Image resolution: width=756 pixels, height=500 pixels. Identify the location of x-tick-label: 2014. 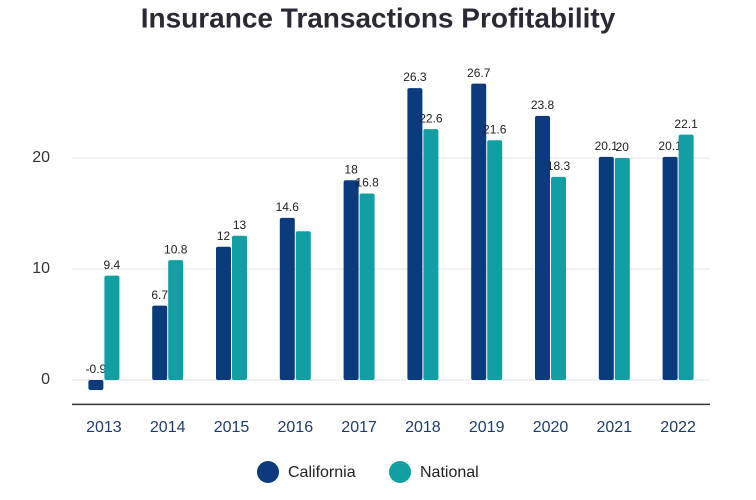
(168, 427).